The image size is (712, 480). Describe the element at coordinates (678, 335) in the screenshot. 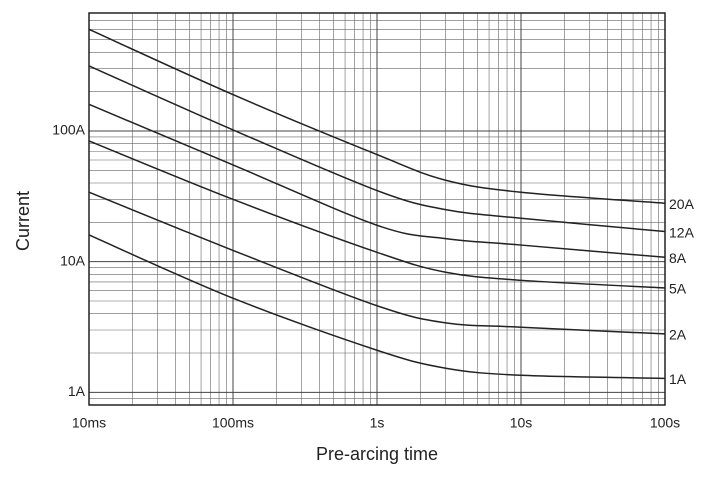

I see `series-label: 2A` at that location.